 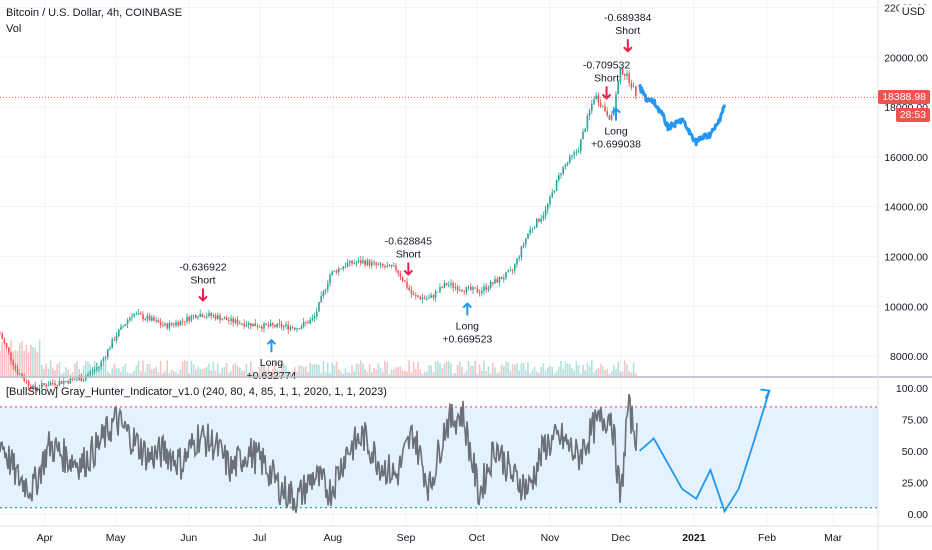 I want to click on currency-label: USD, so click(x=913, y=12).